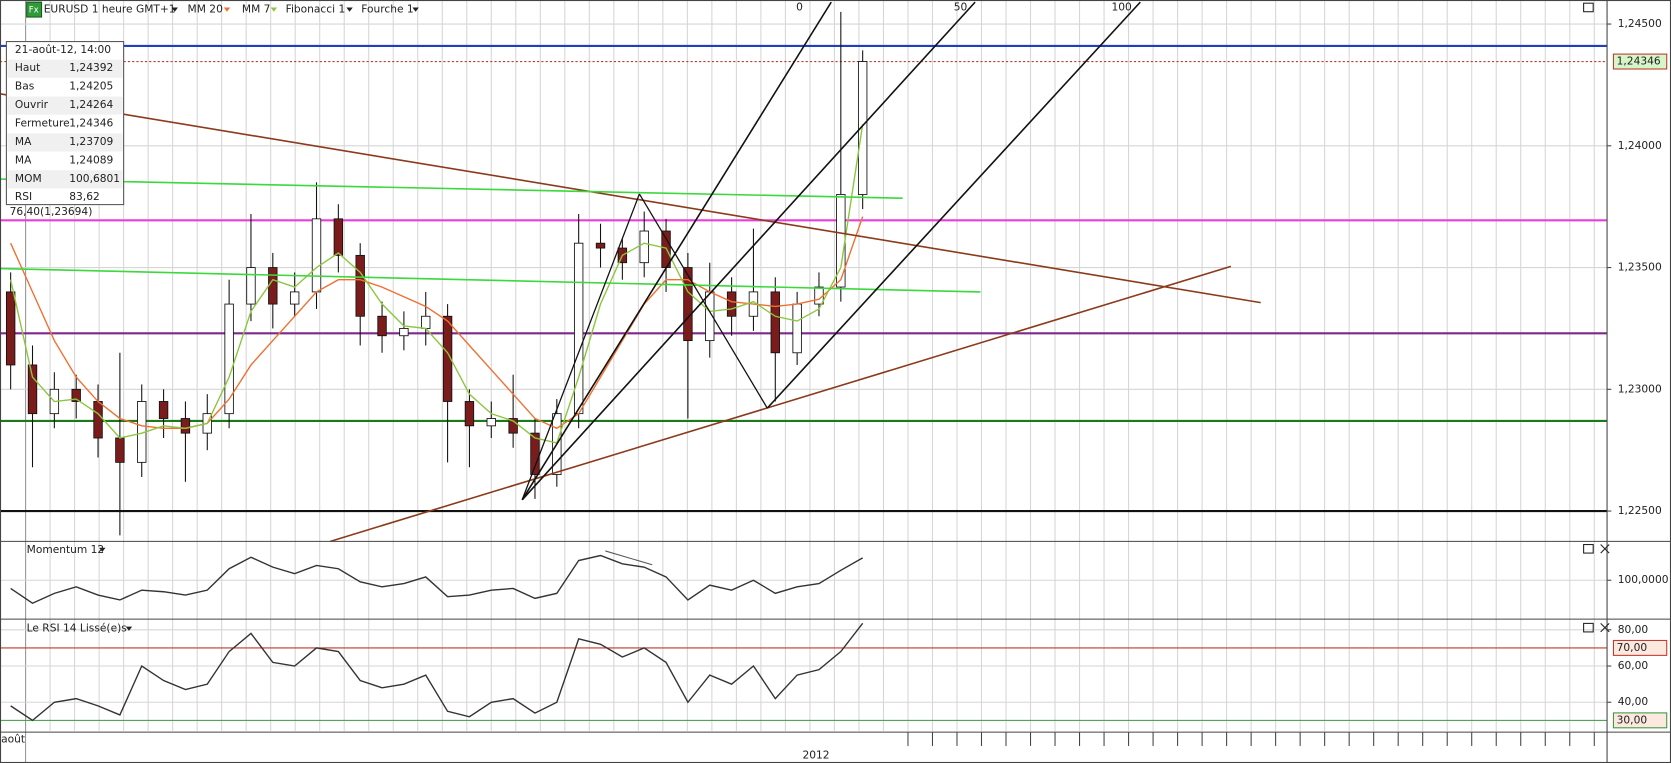 Image resolution: width=1671 pixels, height=763 pixels. I want to click on y-tick-label: 80,00, so click(1633, 629).